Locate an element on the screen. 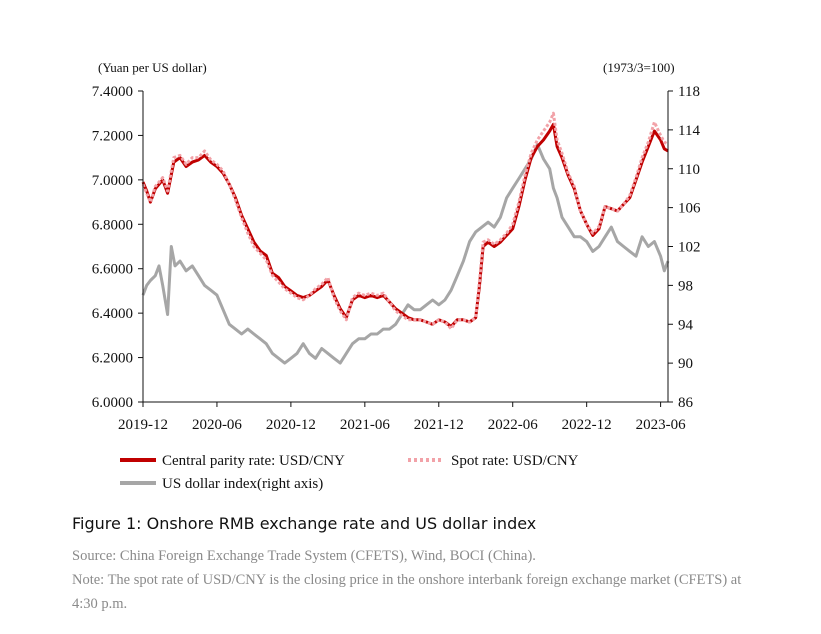 The image size is (821, 634). left-tick-label: 6.6000 is located at coordinates (112, 270).